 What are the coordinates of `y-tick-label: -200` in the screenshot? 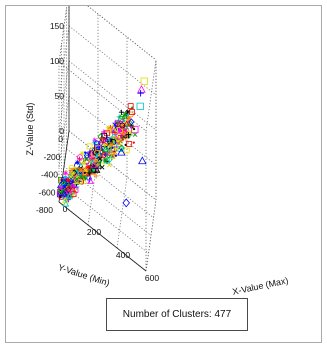 It's located at (51, 157).